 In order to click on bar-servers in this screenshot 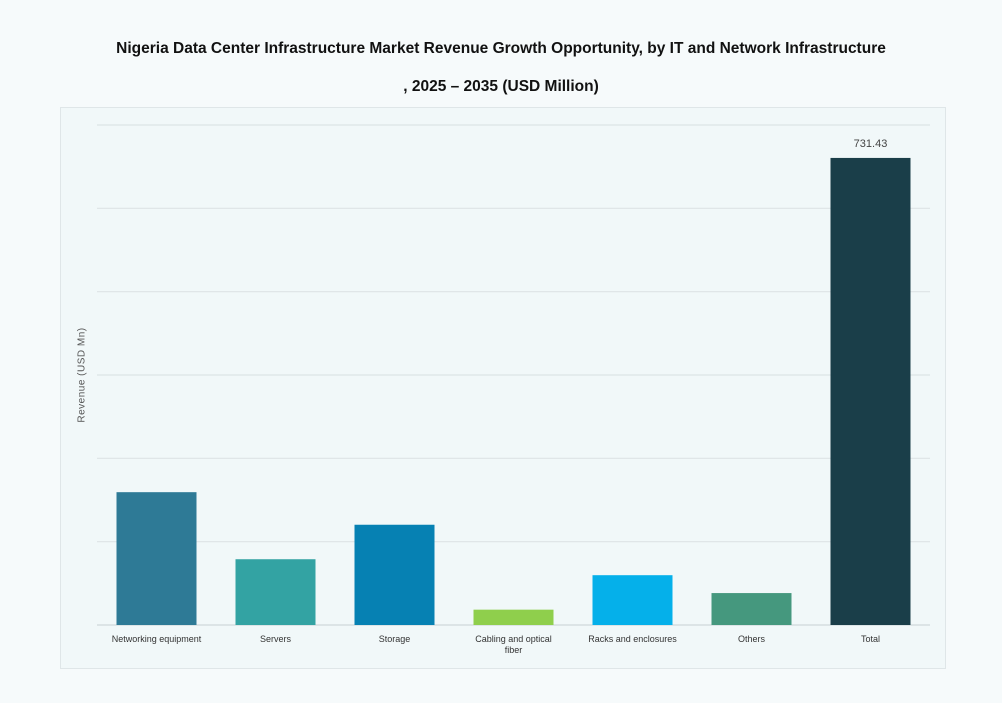, I will do `click(275, 592)`.